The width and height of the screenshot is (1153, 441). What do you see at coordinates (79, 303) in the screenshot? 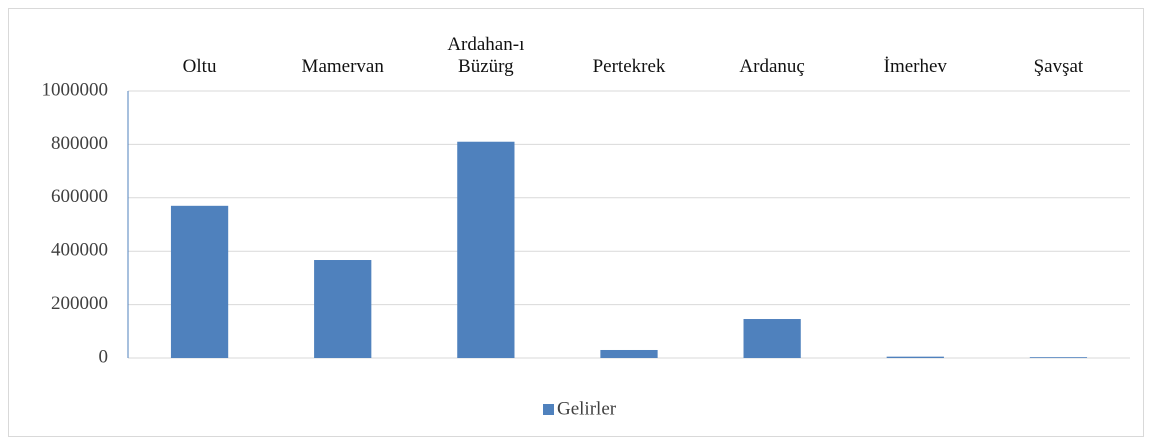
I see `y-tick-label: 200000` at bounding box center [79, 303].